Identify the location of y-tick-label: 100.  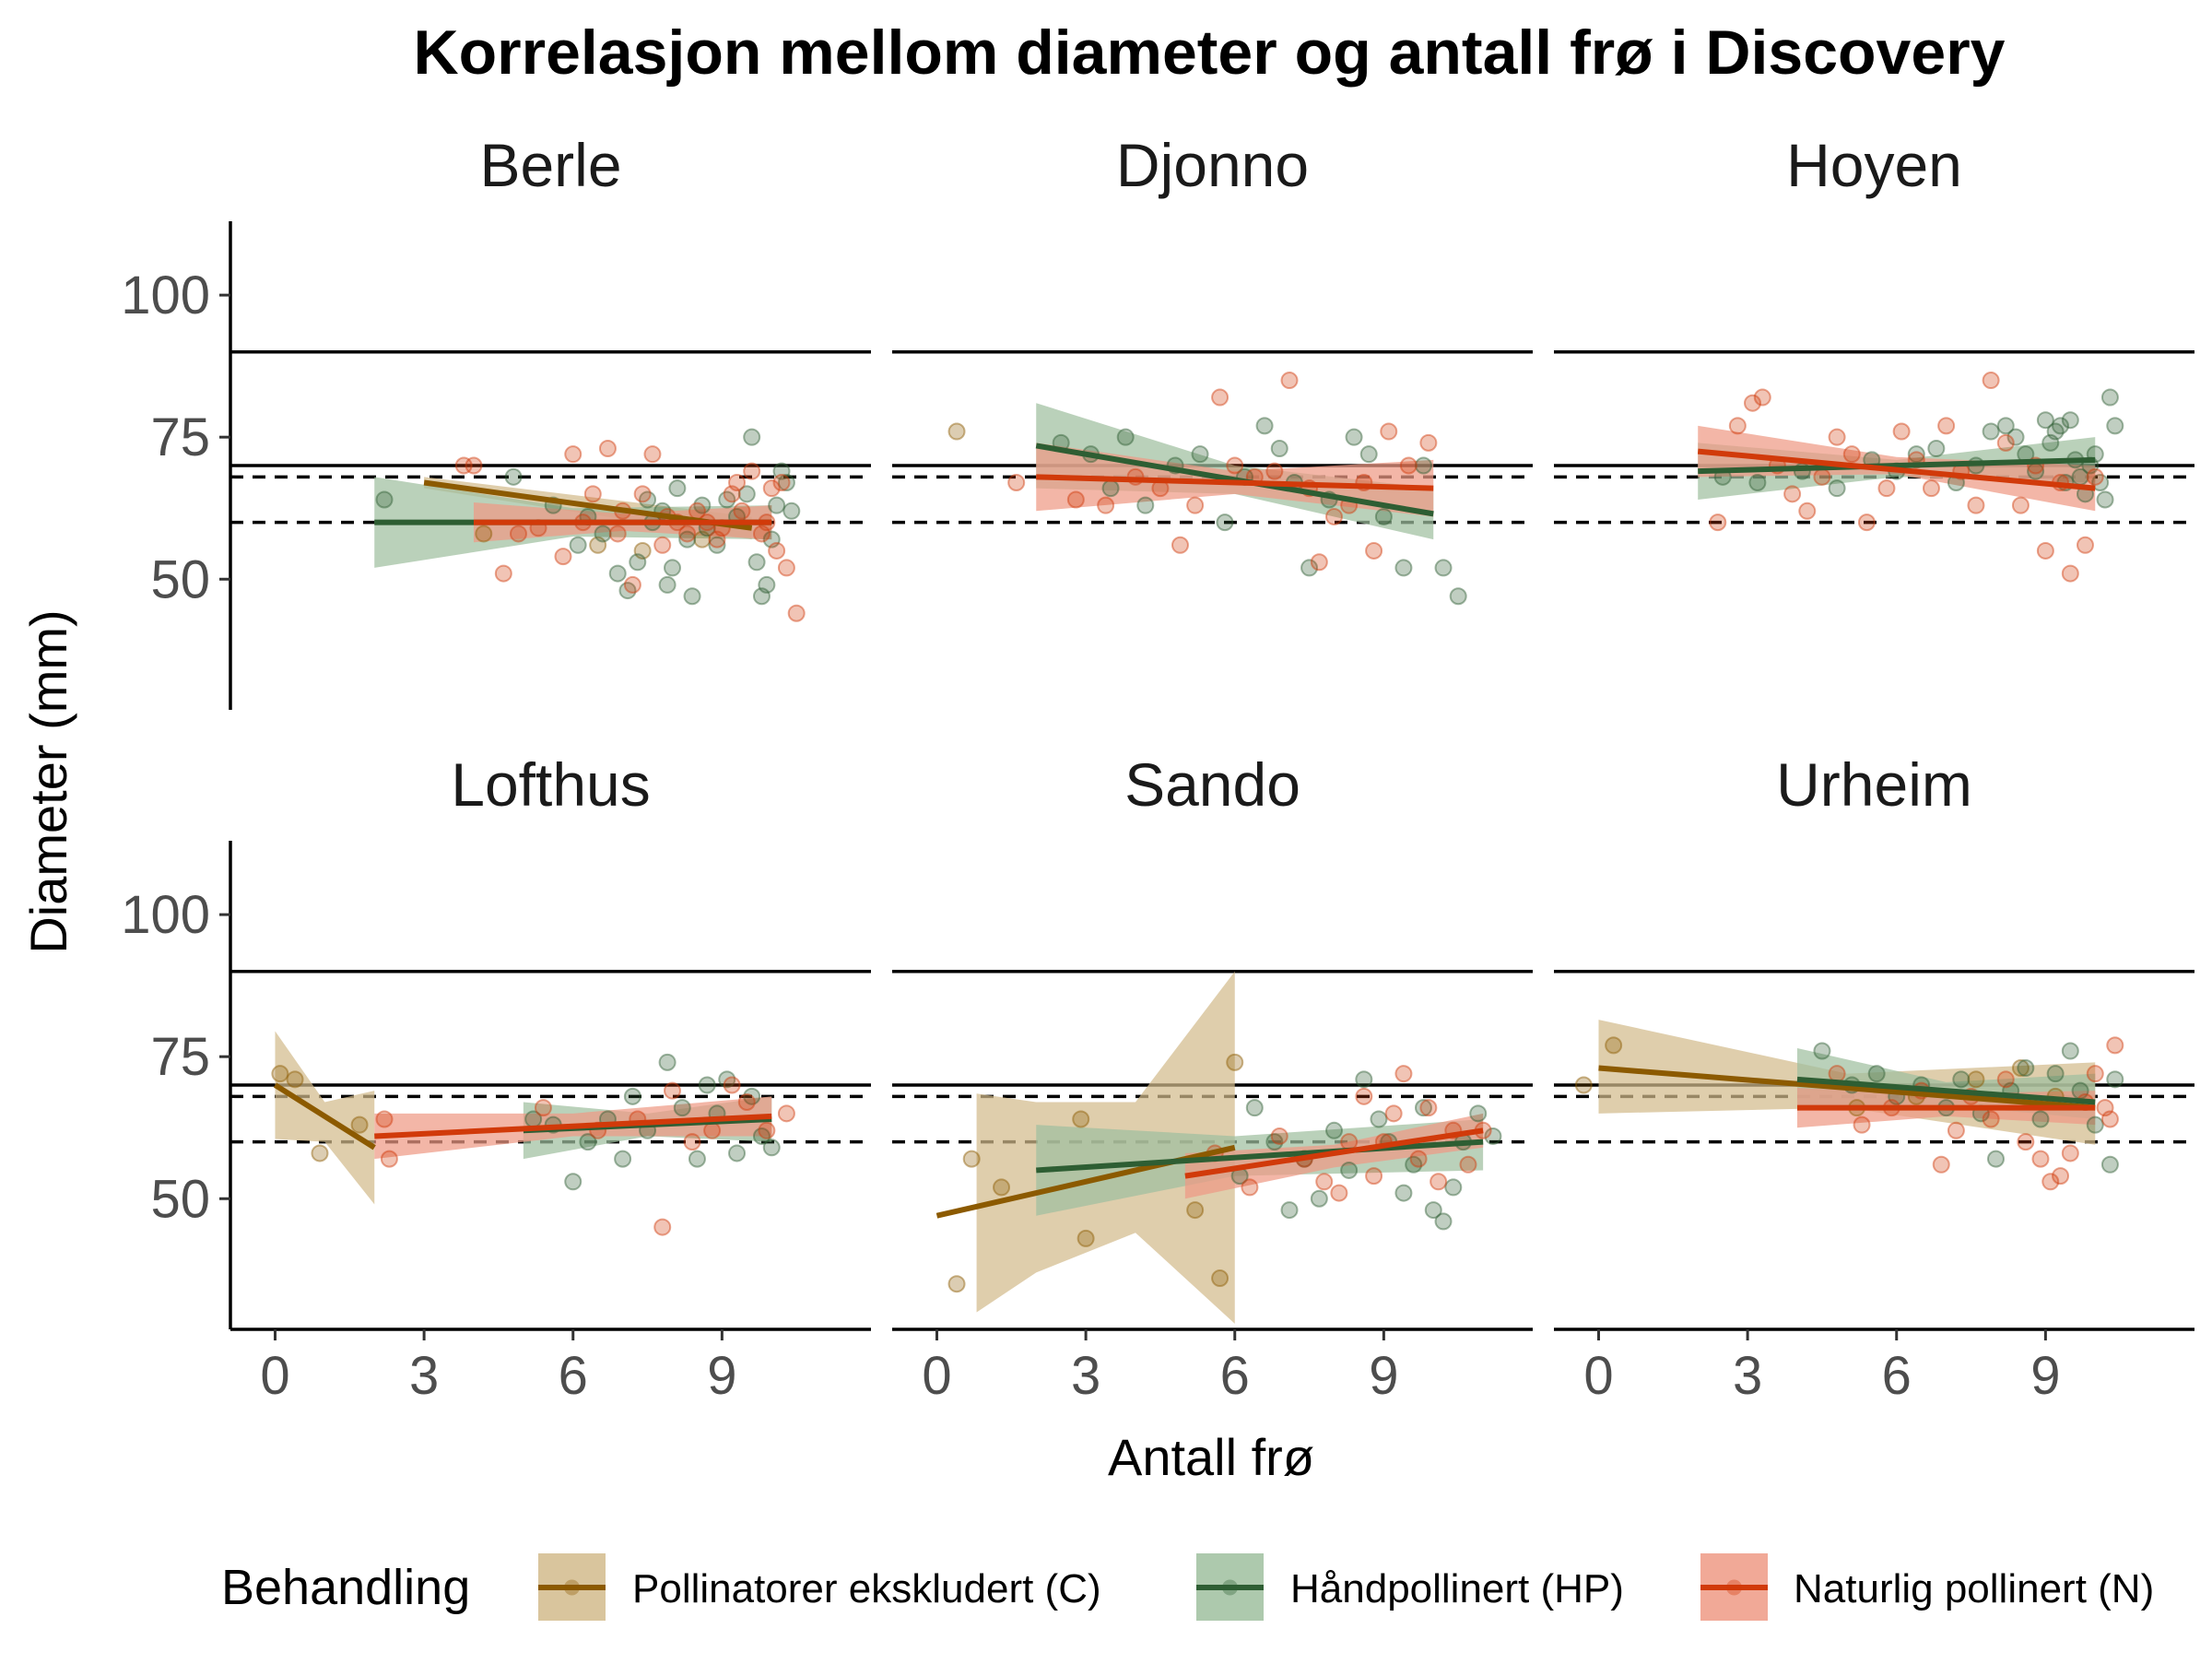
(165, 295).